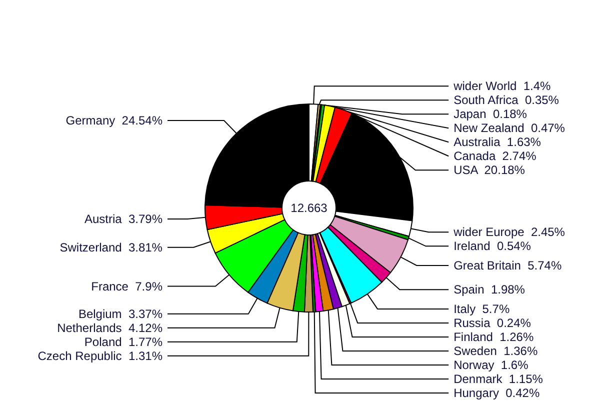  Describe the element at coordinates (499, 379) in the screenshot. I see `slice-label: Denmark 1.15%` at that location.